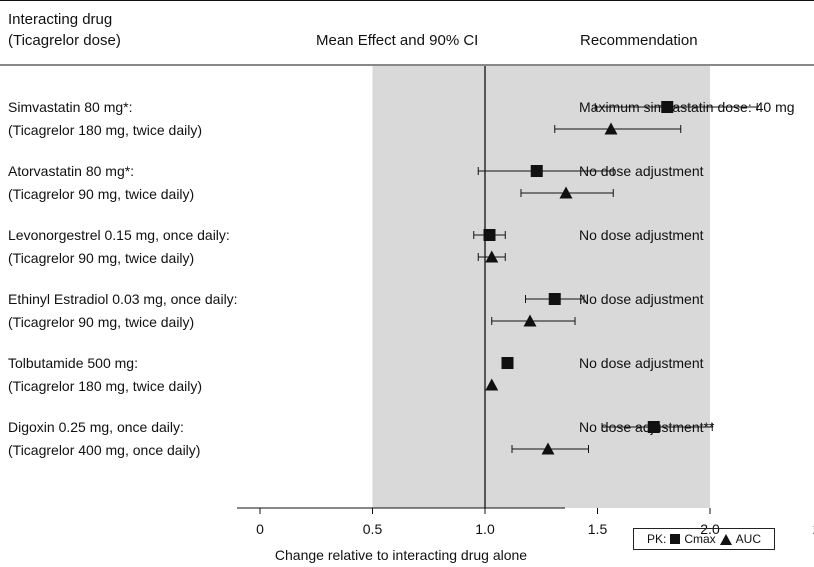 This screenshot has width=814, height=567. I want to click on header-ticagrelor-dose: (Ticagrelor dose), so click(64, 40).